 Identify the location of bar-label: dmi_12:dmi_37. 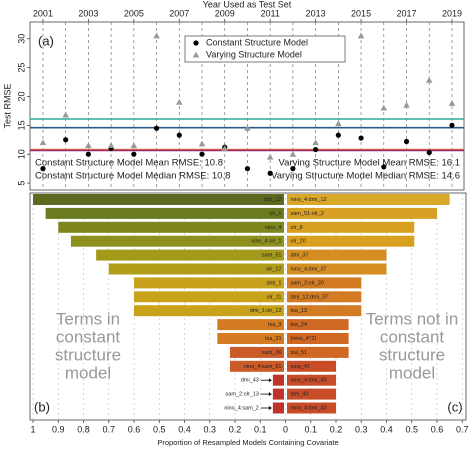
(310, 297).